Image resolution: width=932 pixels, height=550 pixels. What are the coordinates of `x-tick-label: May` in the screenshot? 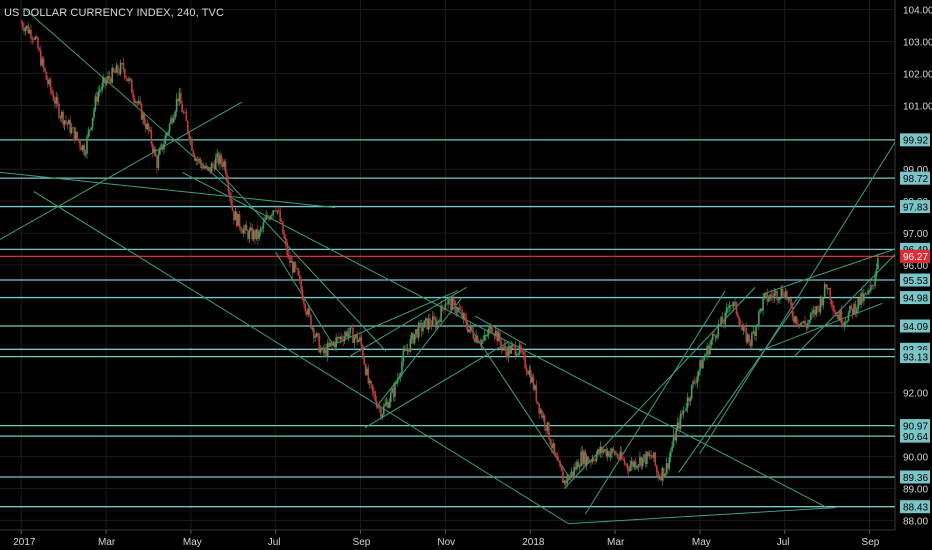 It's located at (192, 542).